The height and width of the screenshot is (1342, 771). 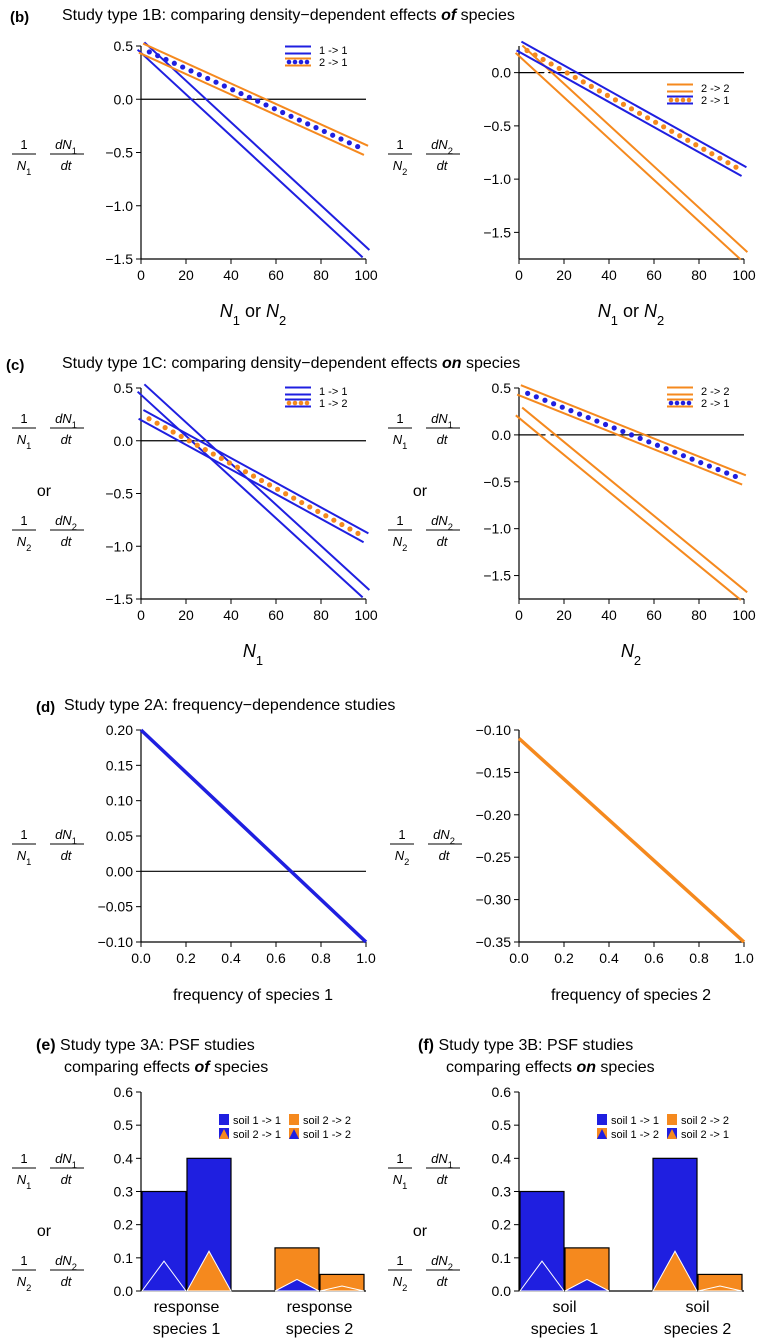 What do you see at coordinates (119, 801) in the screenshot?
I see `y-tick-label: 0.10` at bounding box center [119, 801].